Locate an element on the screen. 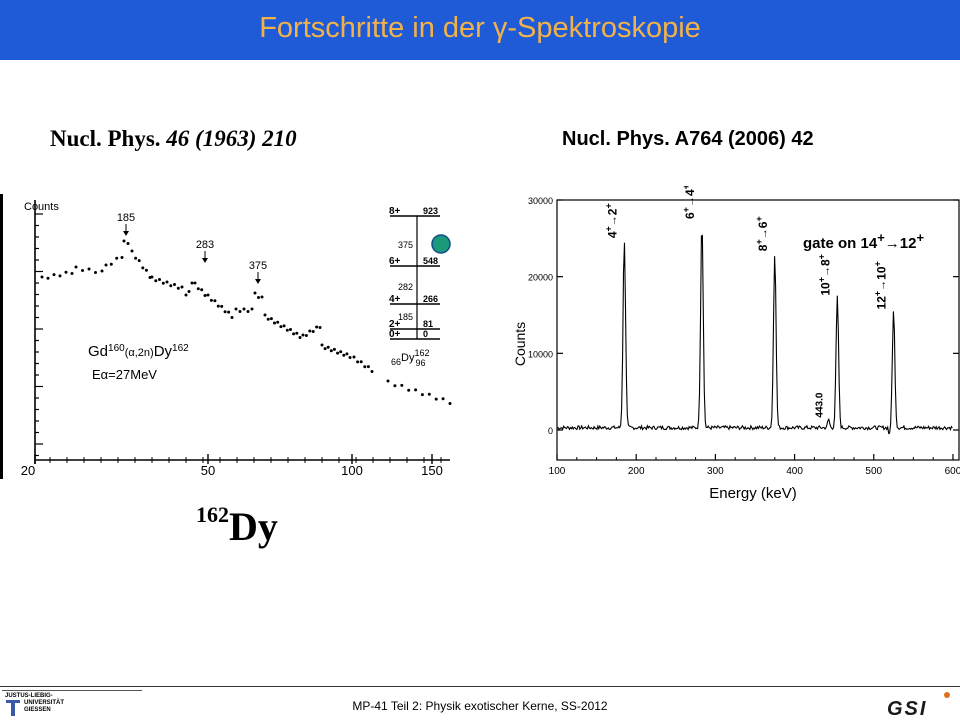  beam-energy-label: Eα=27MeV is located at coordinates (124, 374).